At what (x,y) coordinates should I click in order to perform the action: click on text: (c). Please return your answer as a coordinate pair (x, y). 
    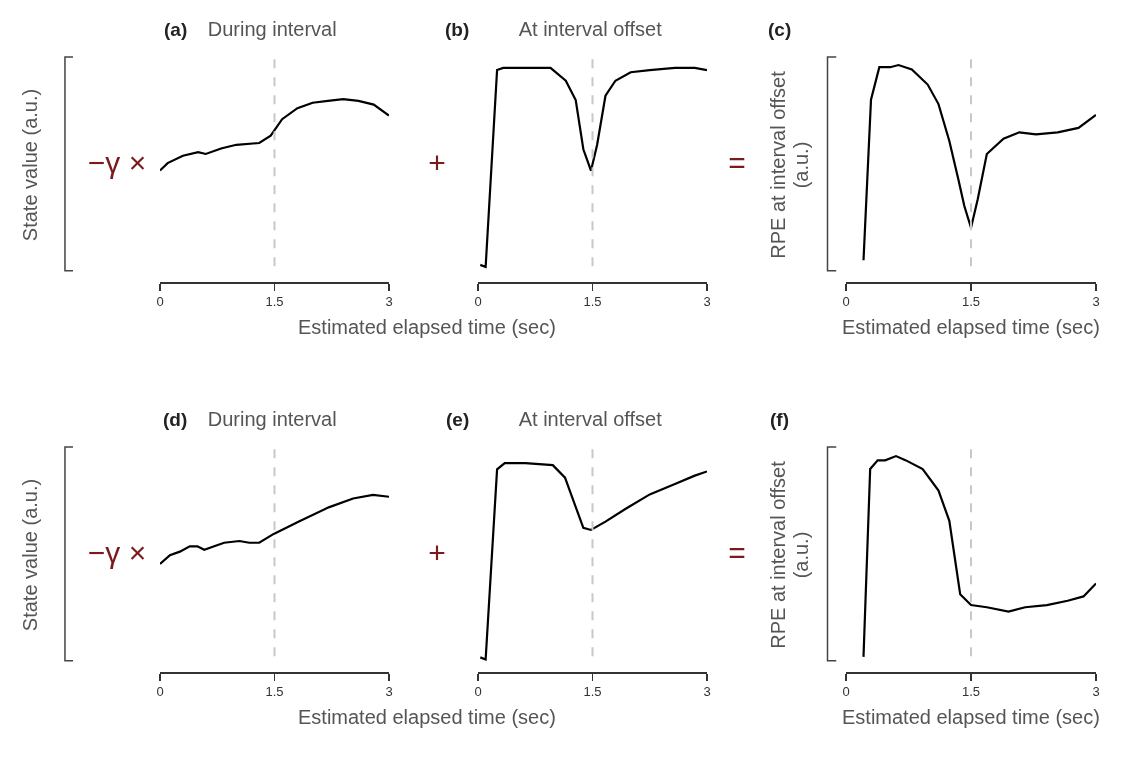
    Looking at the image, I should click on (780, 29).